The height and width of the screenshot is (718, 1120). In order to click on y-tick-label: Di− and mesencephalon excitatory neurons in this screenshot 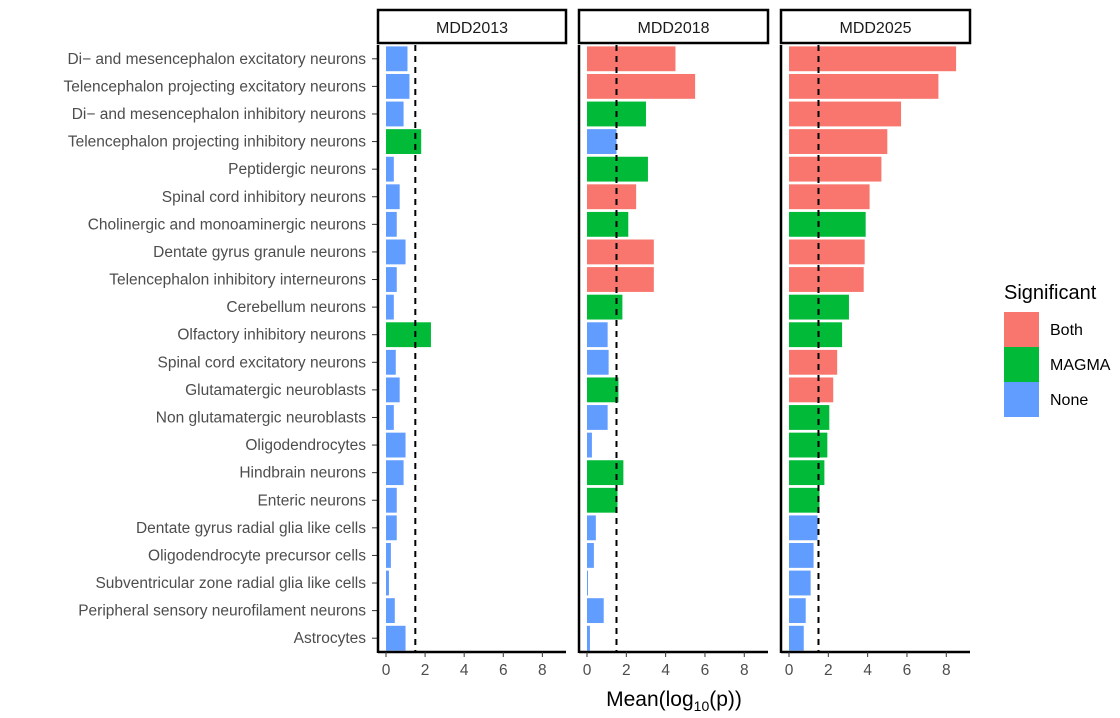, I will do `click(216, 59)`.